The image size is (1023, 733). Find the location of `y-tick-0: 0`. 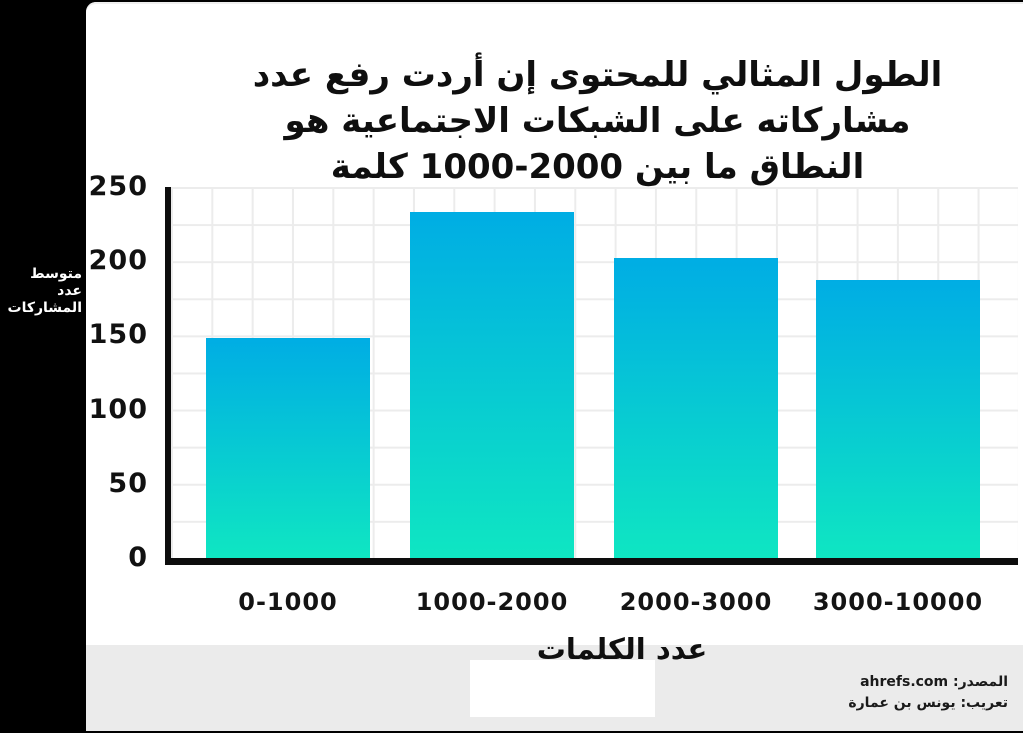

y-tick-0: 0 is located at coordinates (138, 557).